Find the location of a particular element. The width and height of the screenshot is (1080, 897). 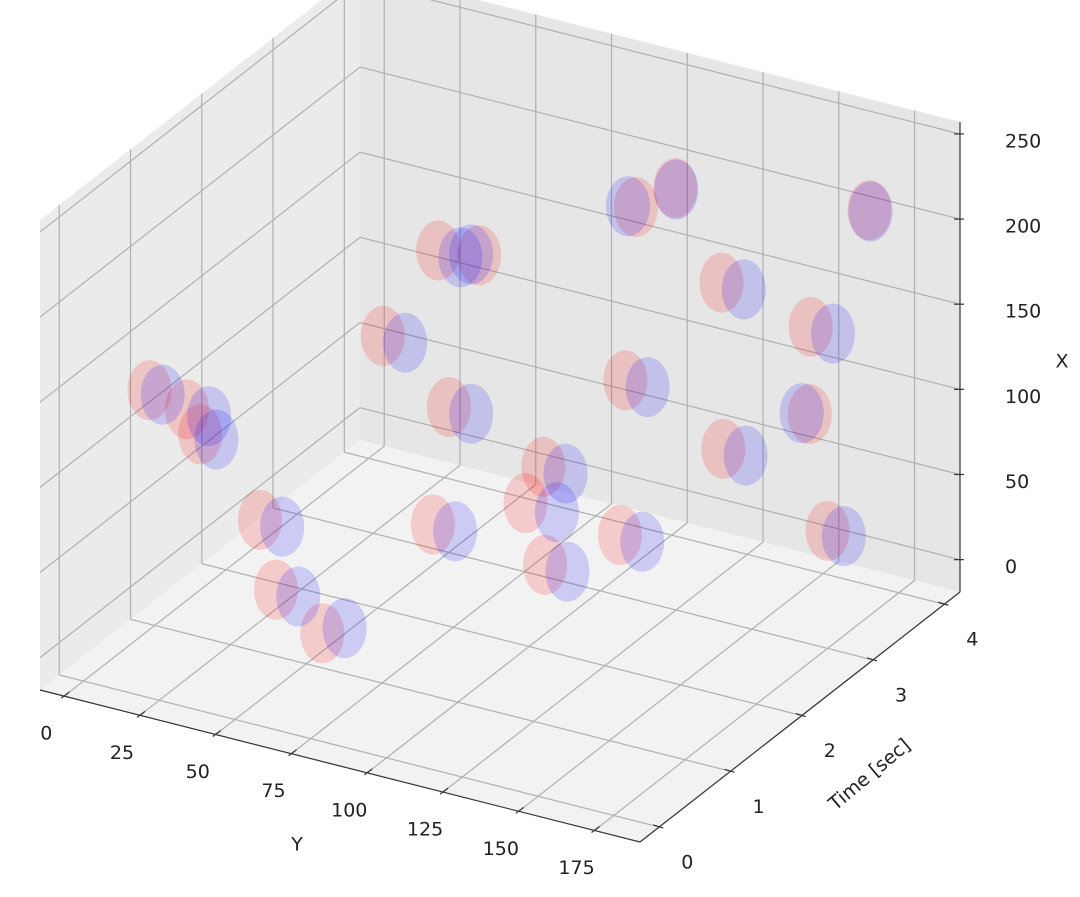

y-tick-label: 25 is located at coordinates (122, 753).